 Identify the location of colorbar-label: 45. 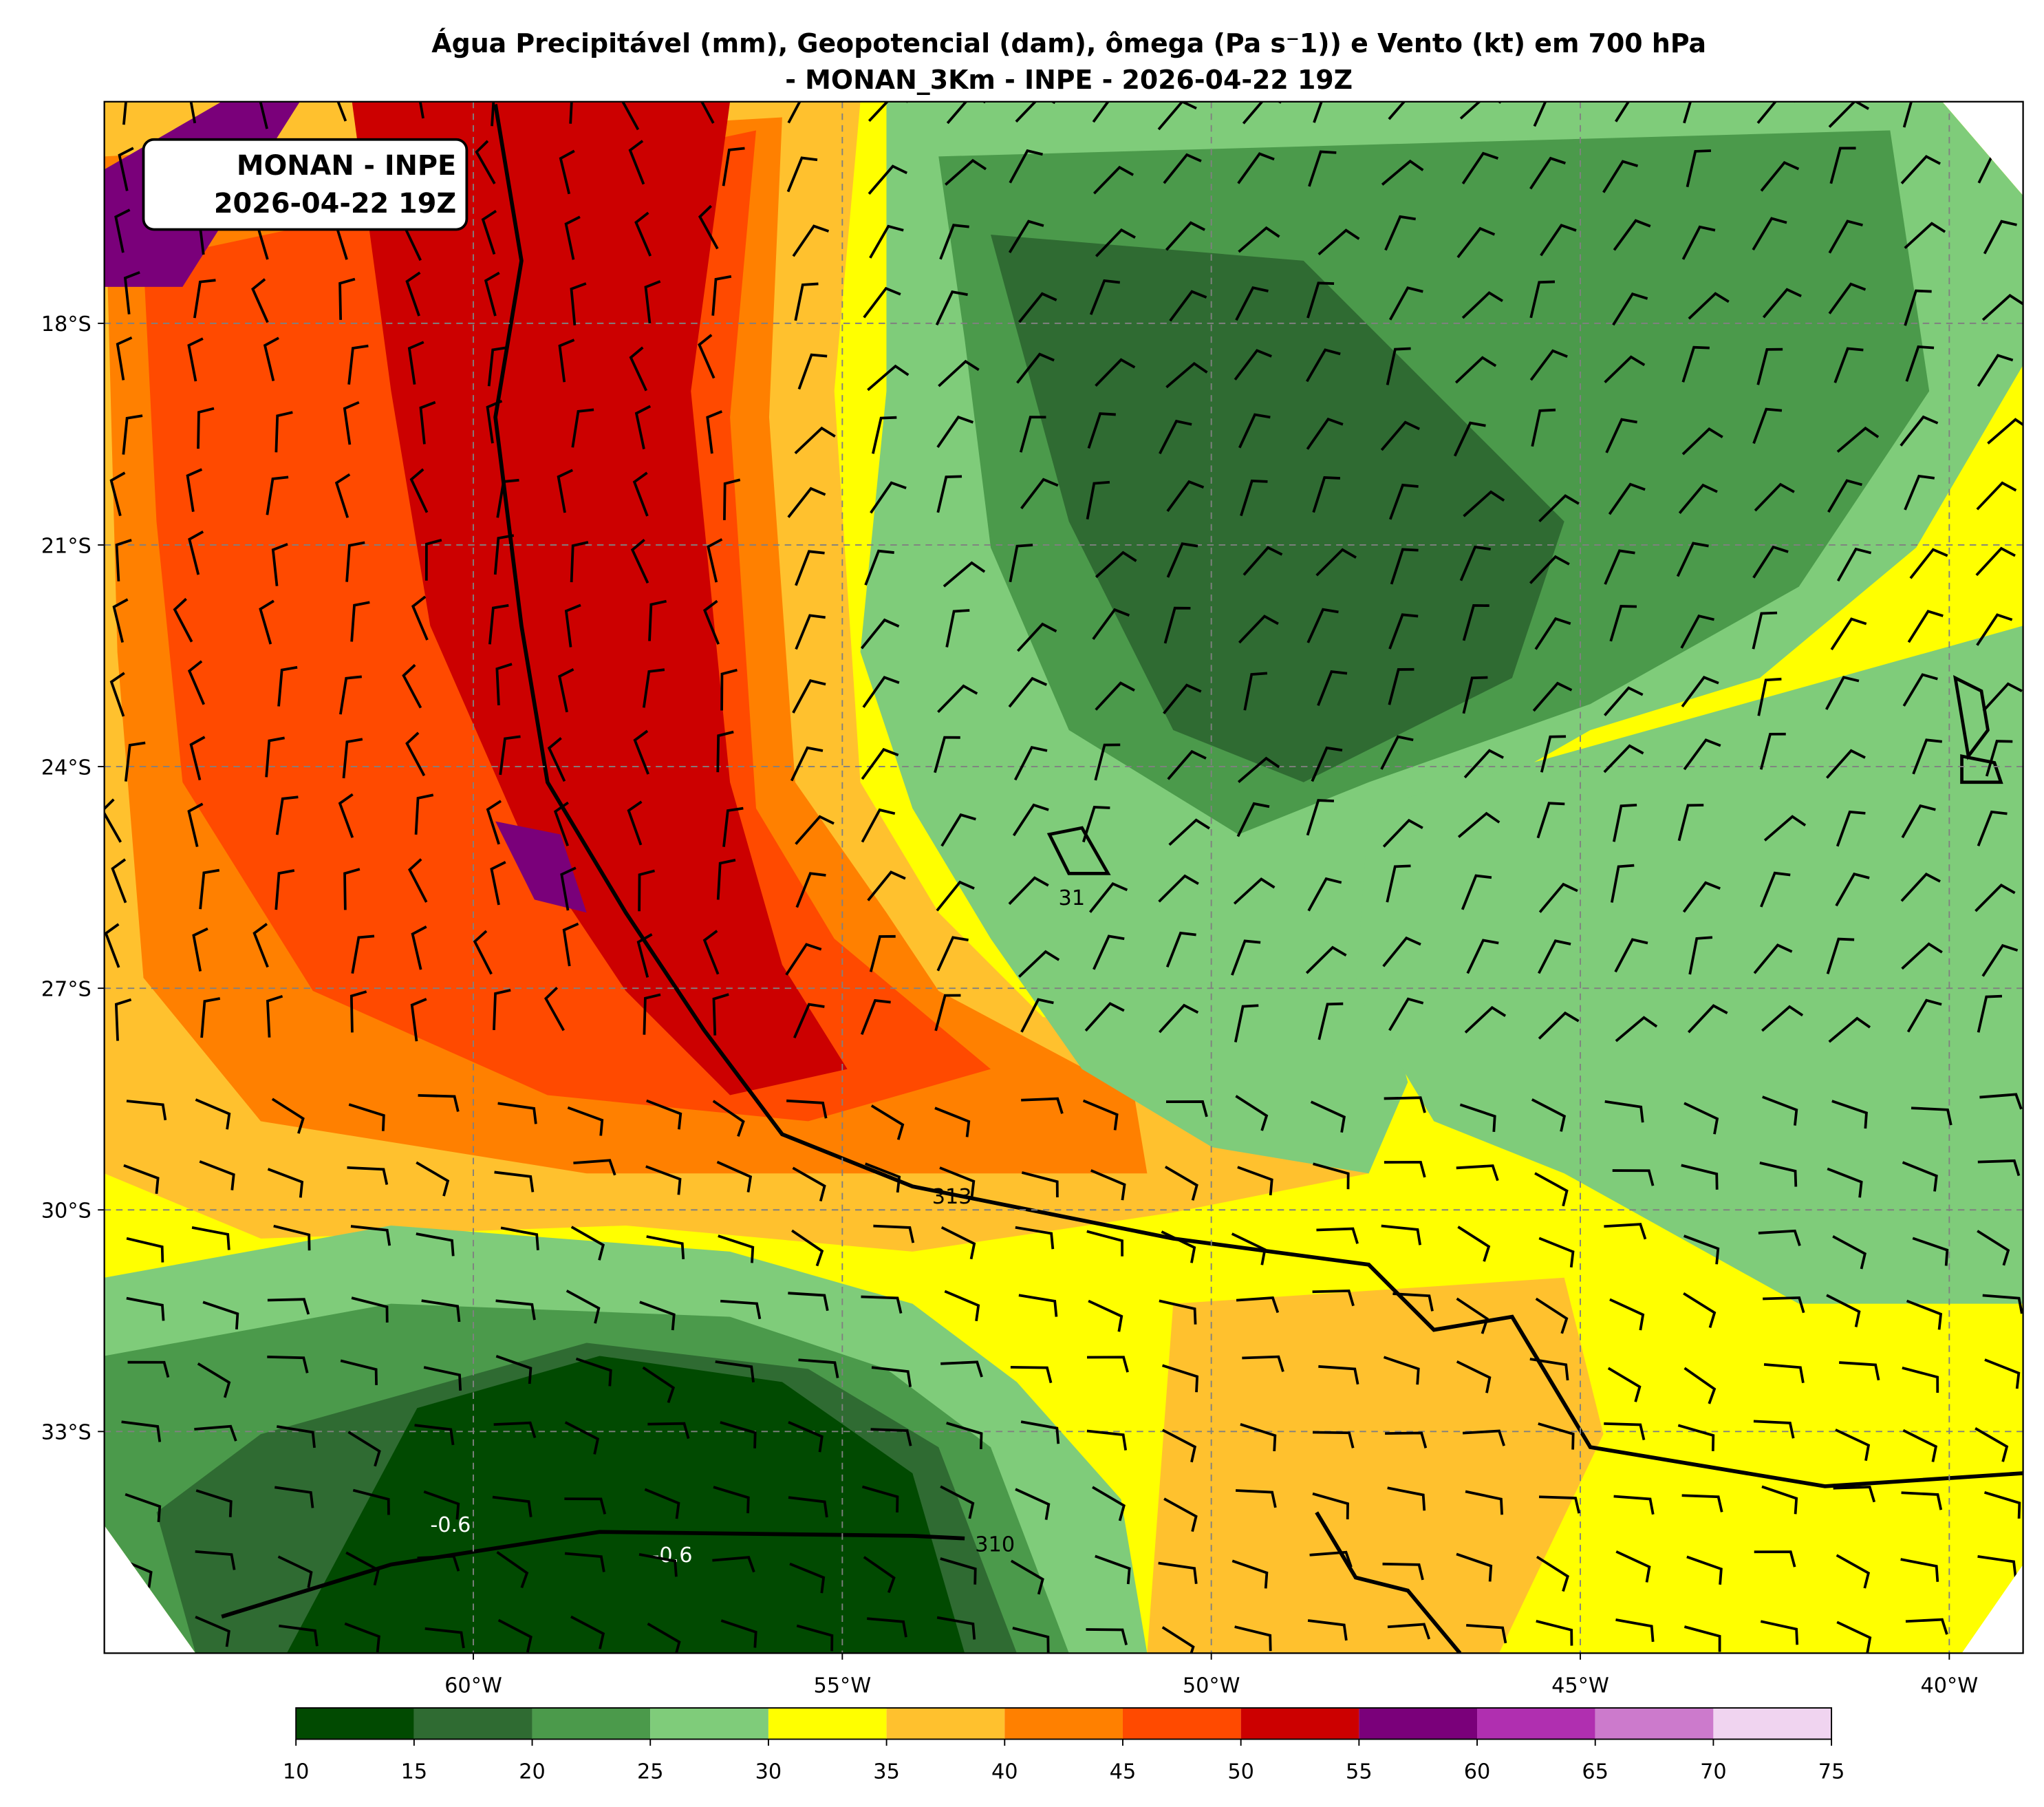
(1123, 1772).